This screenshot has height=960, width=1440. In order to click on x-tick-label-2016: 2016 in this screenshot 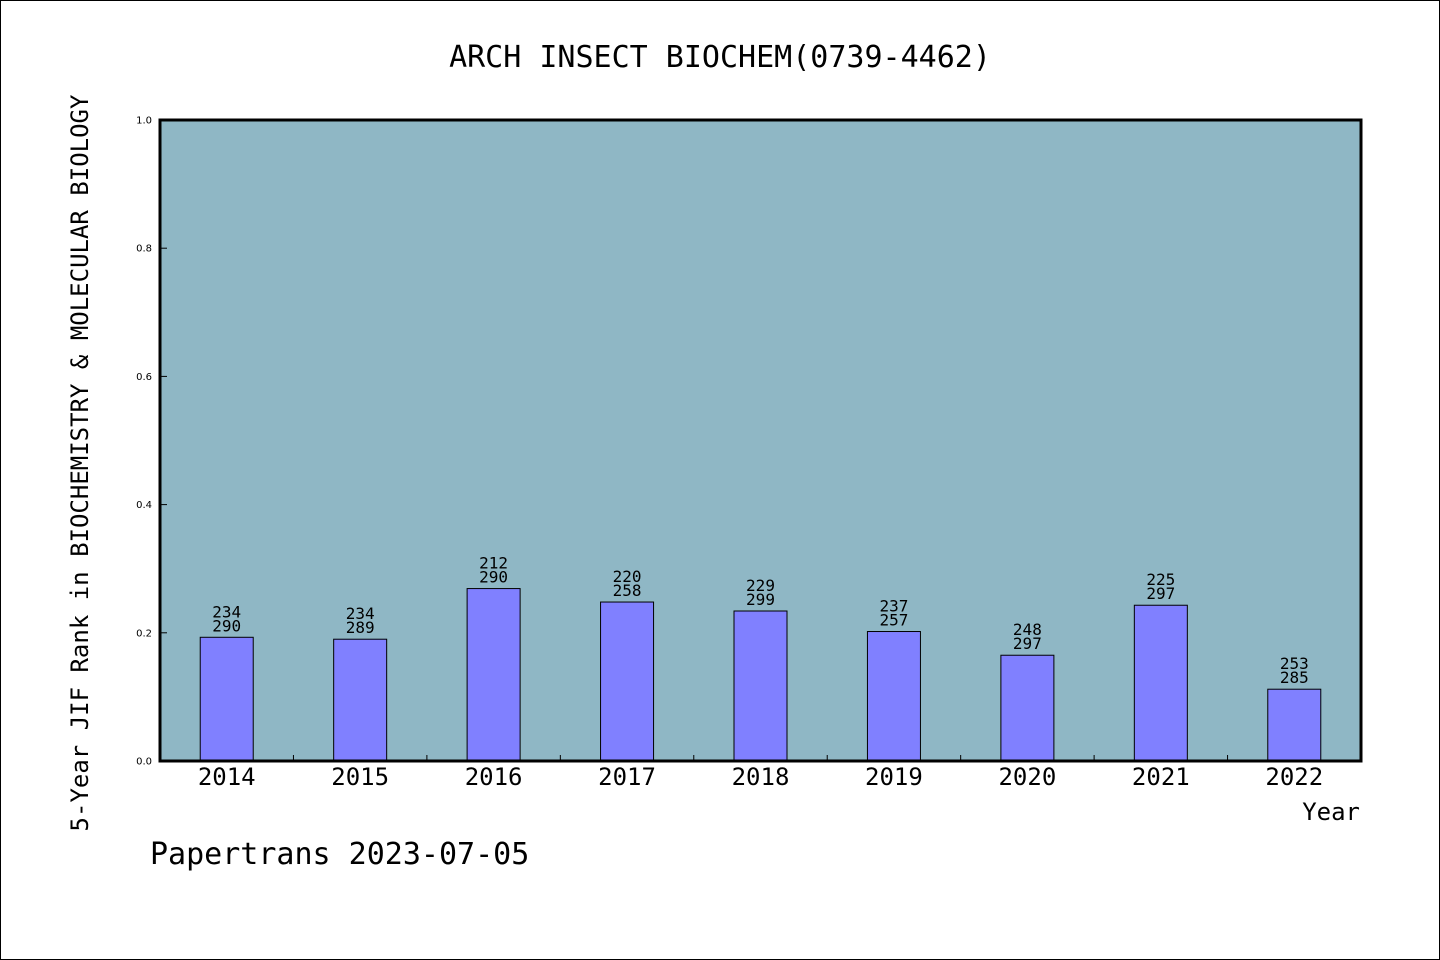, I will do `click(494, 777)`.